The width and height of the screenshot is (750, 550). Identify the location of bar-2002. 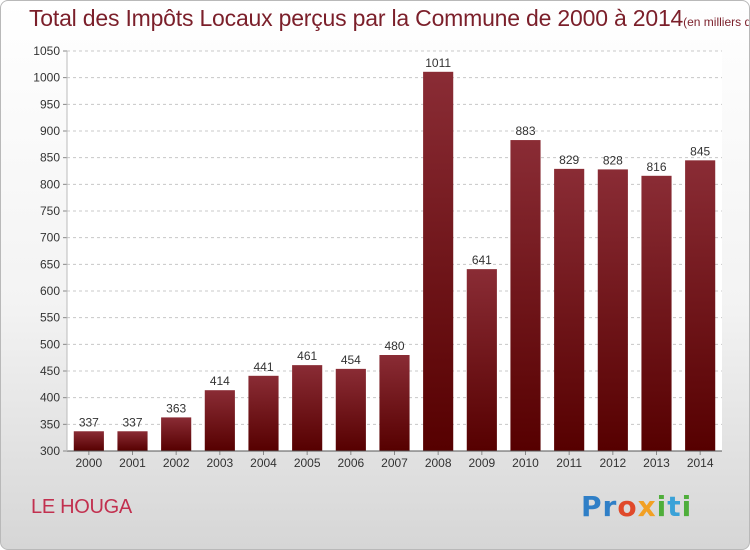
(176, 434).